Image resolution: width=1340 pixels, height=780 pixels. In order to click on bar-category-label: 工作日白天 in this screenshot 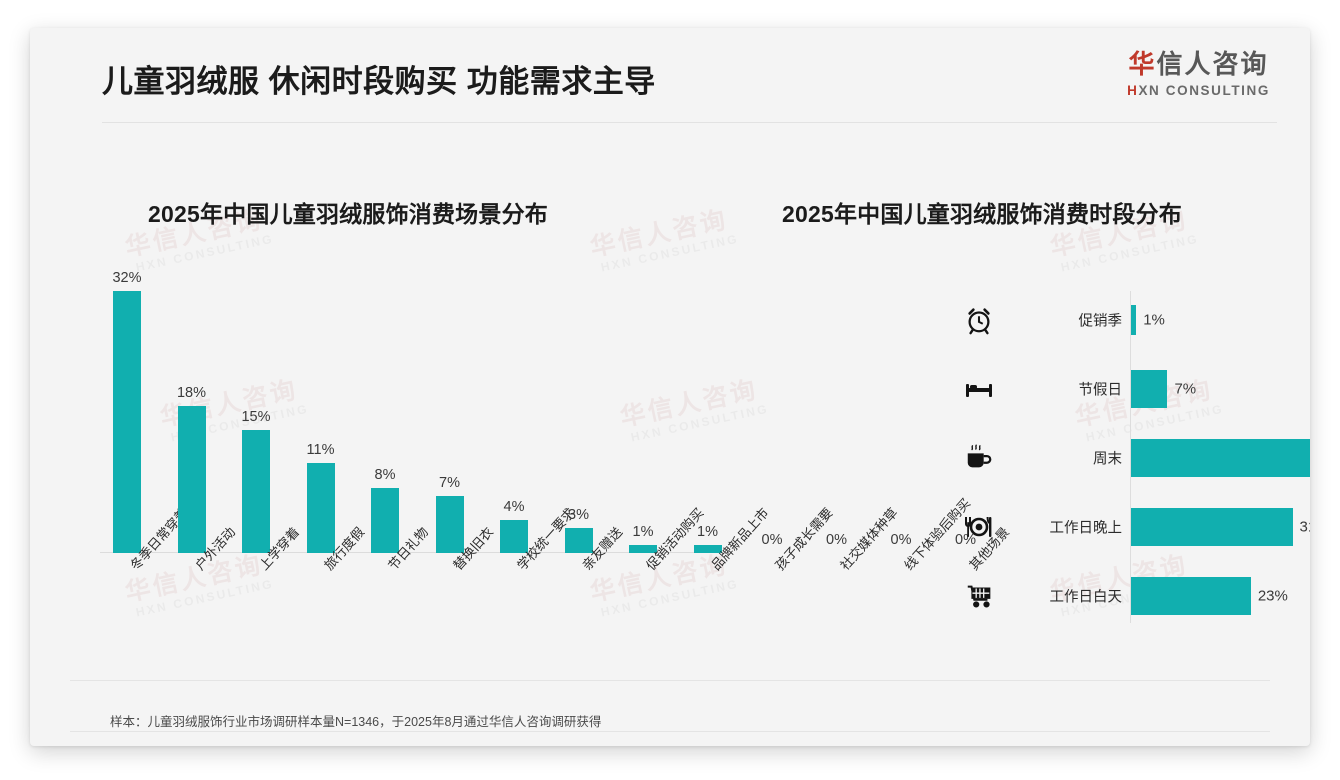, I will do `click(1086, 597)`.